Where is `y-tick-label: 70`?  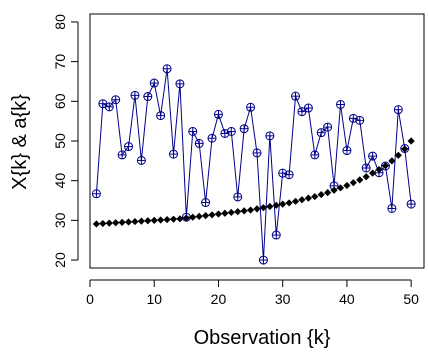
y-tick-label: 70 is located at coordinates (60, 62).